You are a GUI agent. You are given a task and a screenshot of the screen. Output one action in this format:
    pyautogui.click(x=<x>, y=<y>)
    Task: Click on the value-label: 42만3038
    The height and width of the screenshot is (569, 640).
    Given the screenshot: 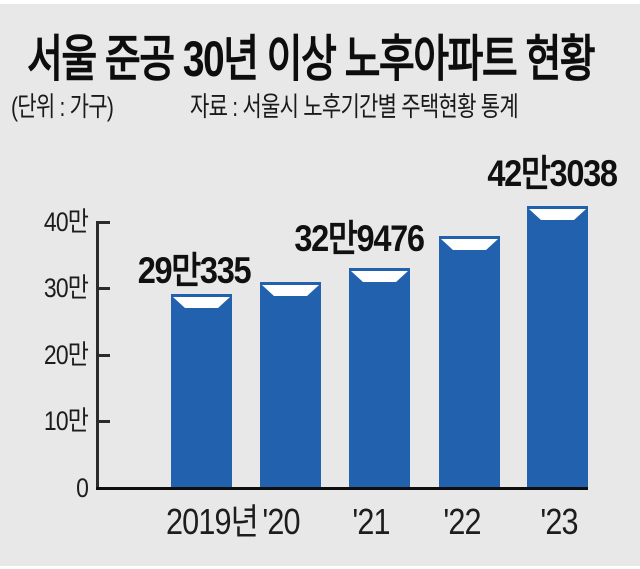 What is the action you would take?
    pyautogui.click(x=552, y=173)
    